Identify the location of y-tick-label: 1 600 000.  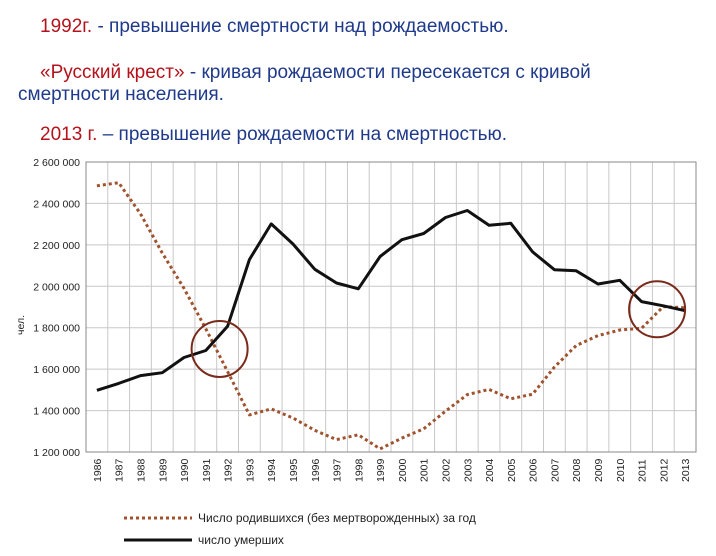
(56, 370).